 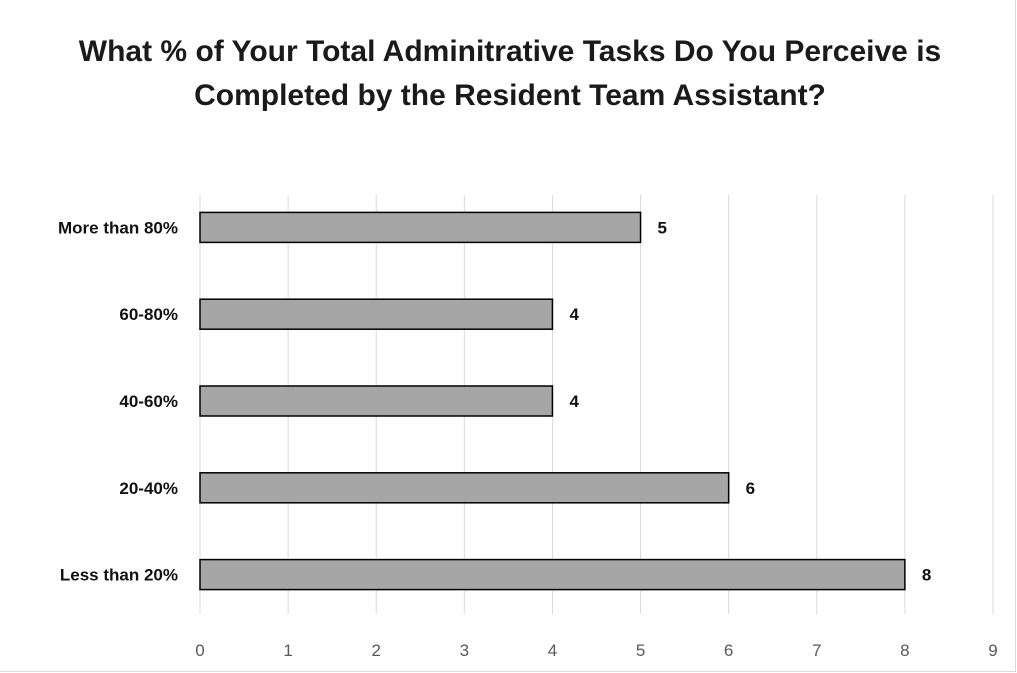 I want to click on data-label: 8, so click(x=926, y=575).